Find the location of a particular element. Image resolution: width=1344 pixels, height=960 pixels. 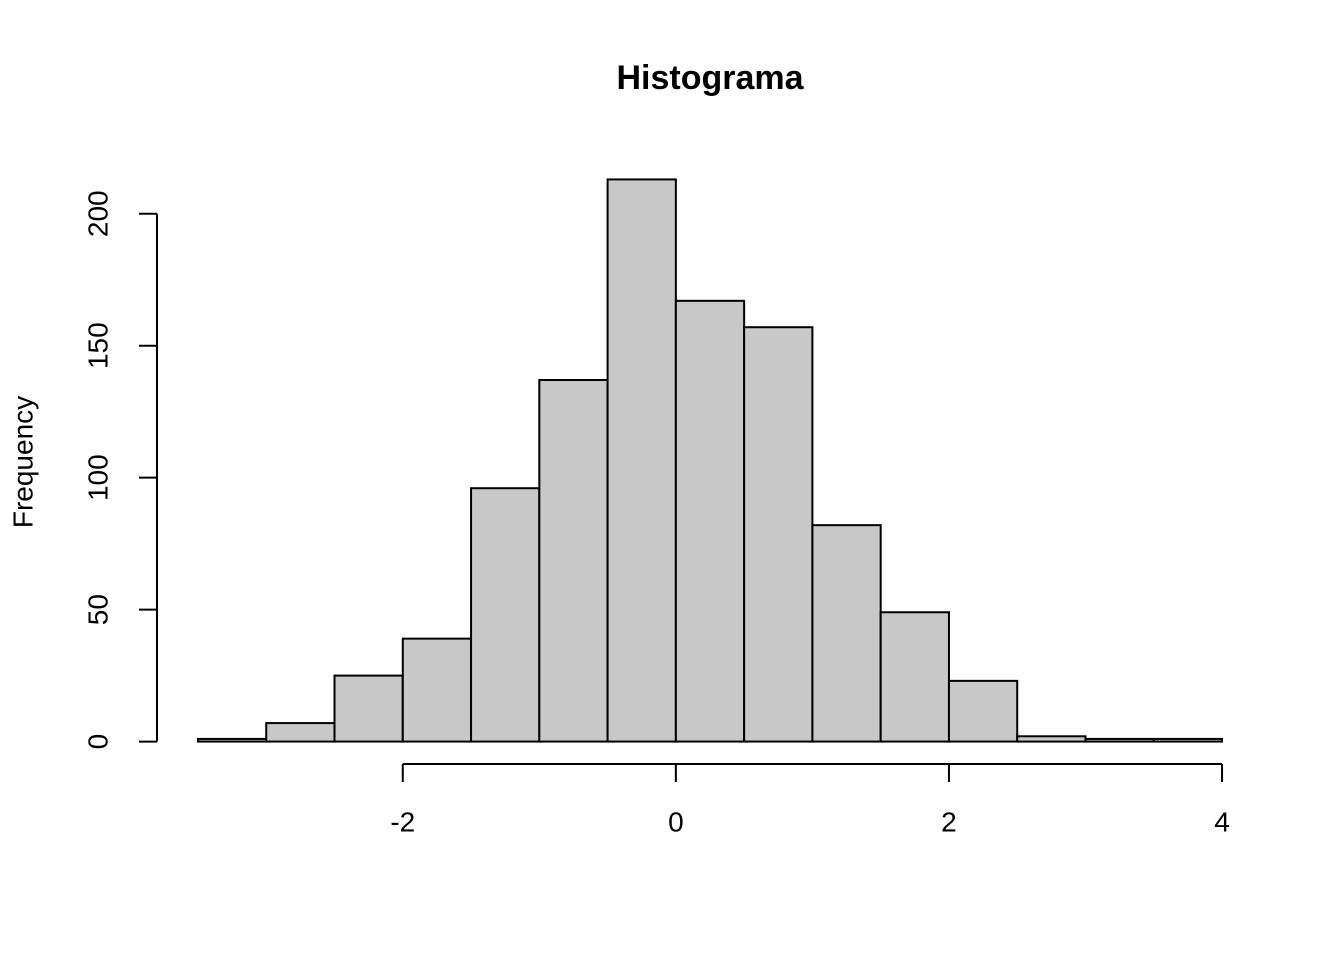

y-axis-label: Frequency is located at coordinates (22, 462).